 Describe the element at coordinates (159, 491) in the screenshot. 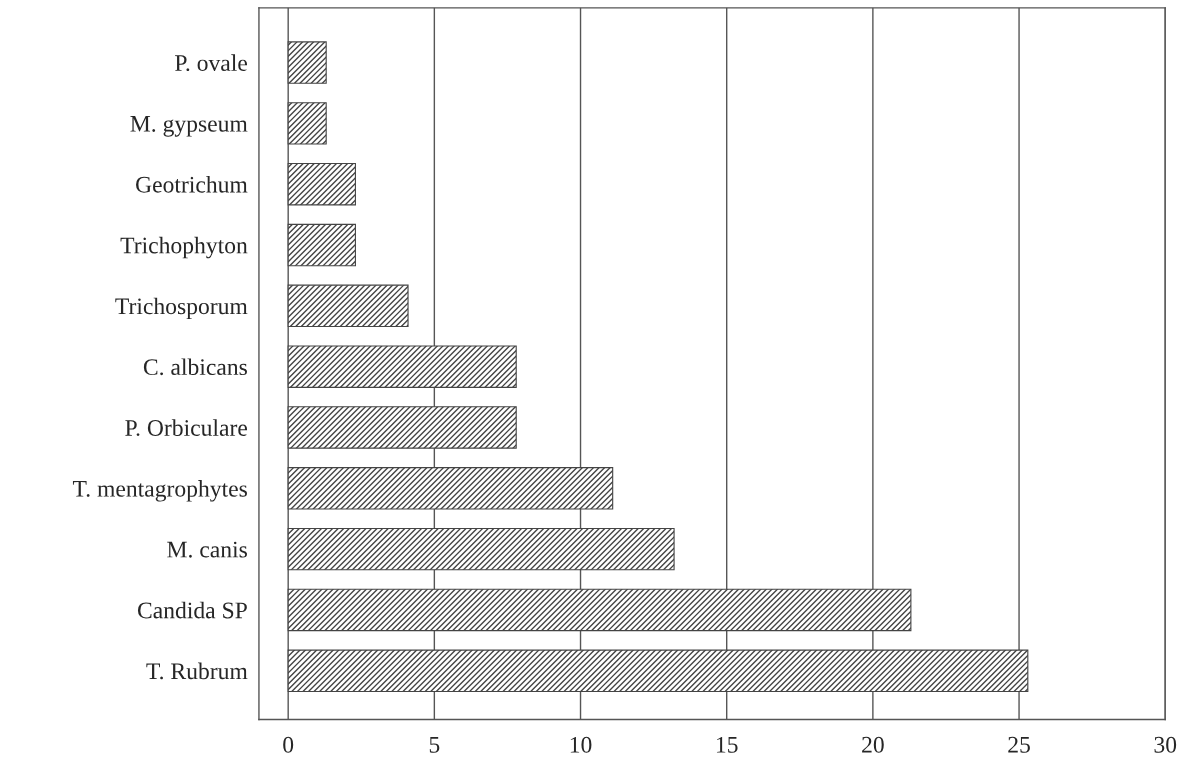

I see `y-tick-label: T. mentagrophytes` at that location.